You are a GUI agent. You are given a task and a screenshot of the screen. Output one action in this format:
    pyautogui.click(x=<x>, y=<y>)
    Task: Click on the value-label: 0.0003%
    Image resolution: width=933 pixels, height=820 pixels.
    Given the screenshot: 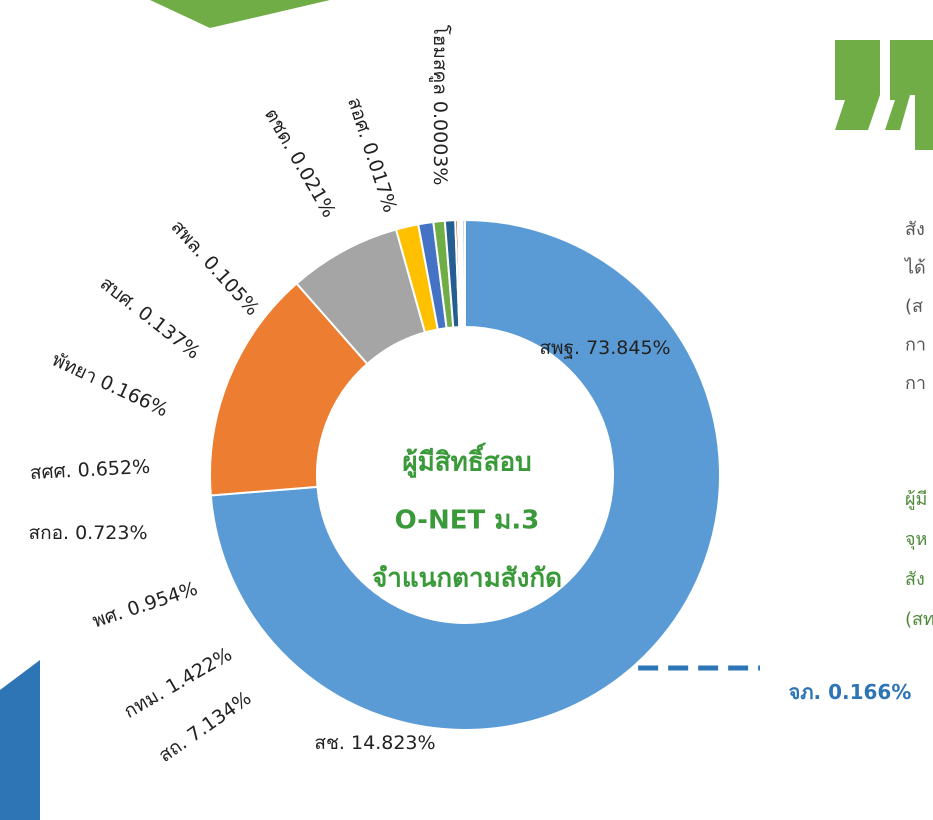 What is the action you would take?
    pyautogui.click(x=441, y=143)
    